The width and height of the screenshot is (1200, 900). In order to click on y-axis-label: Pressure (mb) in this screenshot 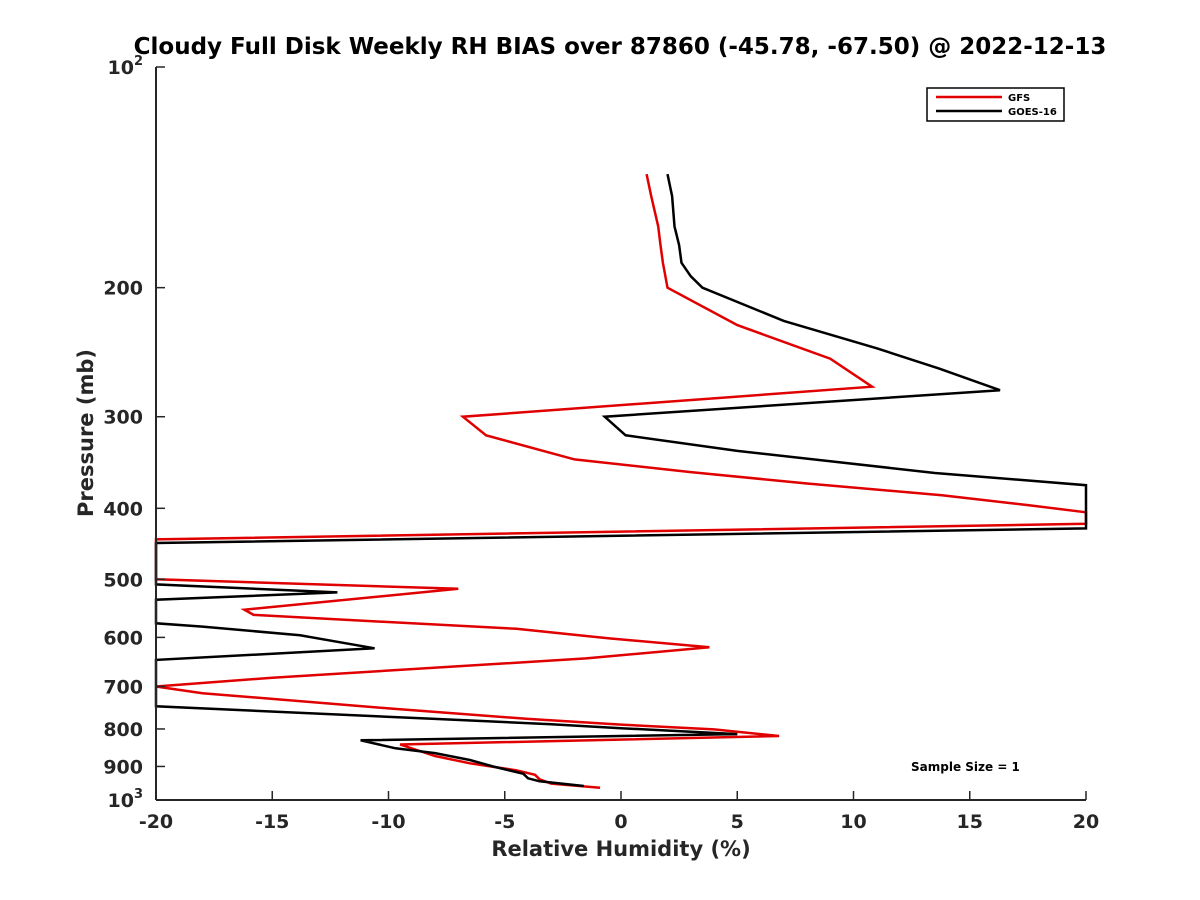, I will do `click(86, 433)`.